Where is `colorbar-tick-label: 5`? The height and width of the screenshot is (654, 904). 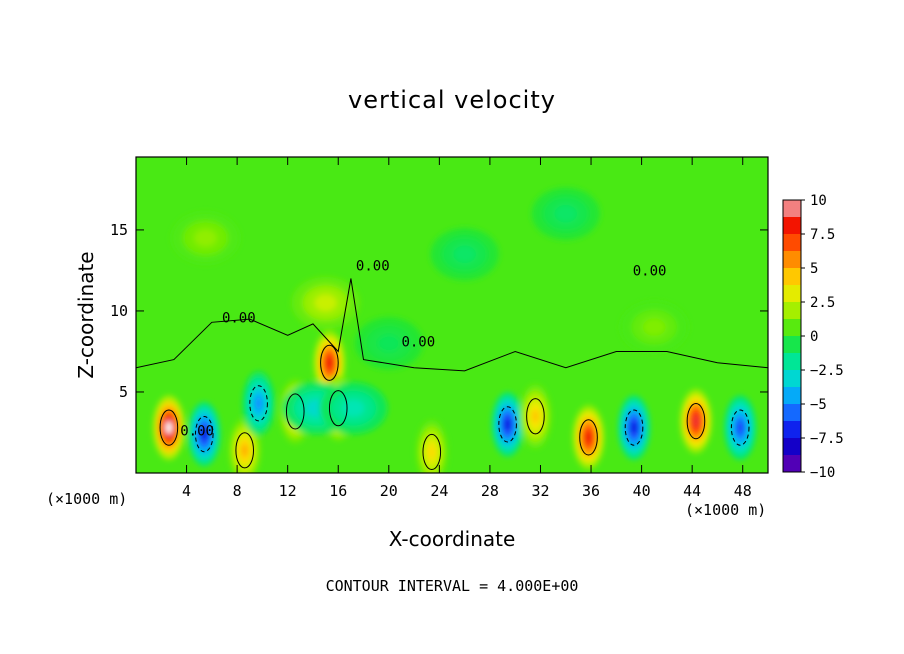
colorbar-tick-label: 5 is located at coordinates (814, 269).